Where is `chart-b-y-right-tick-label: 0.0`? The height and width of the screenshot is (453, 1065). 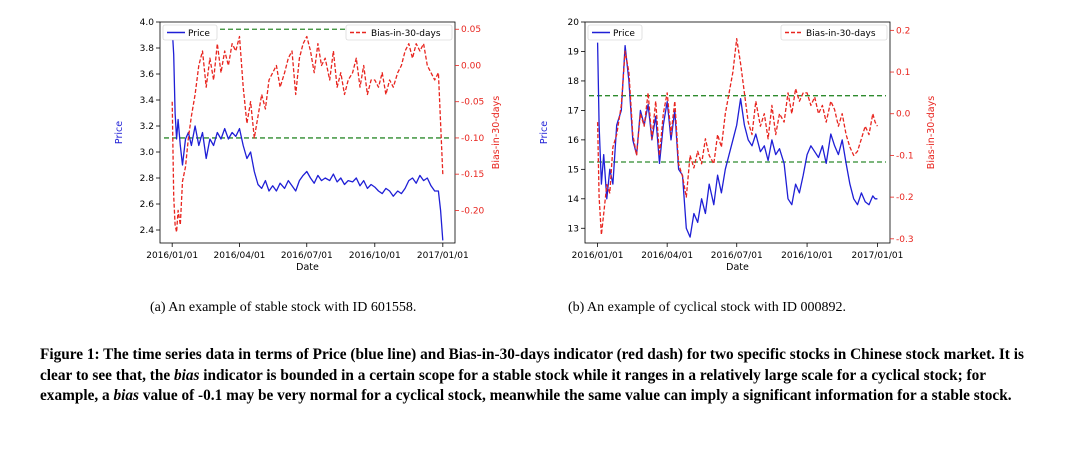
chart-b-y-right-tick-label: 0.0 is located at coordinates (903, 115).